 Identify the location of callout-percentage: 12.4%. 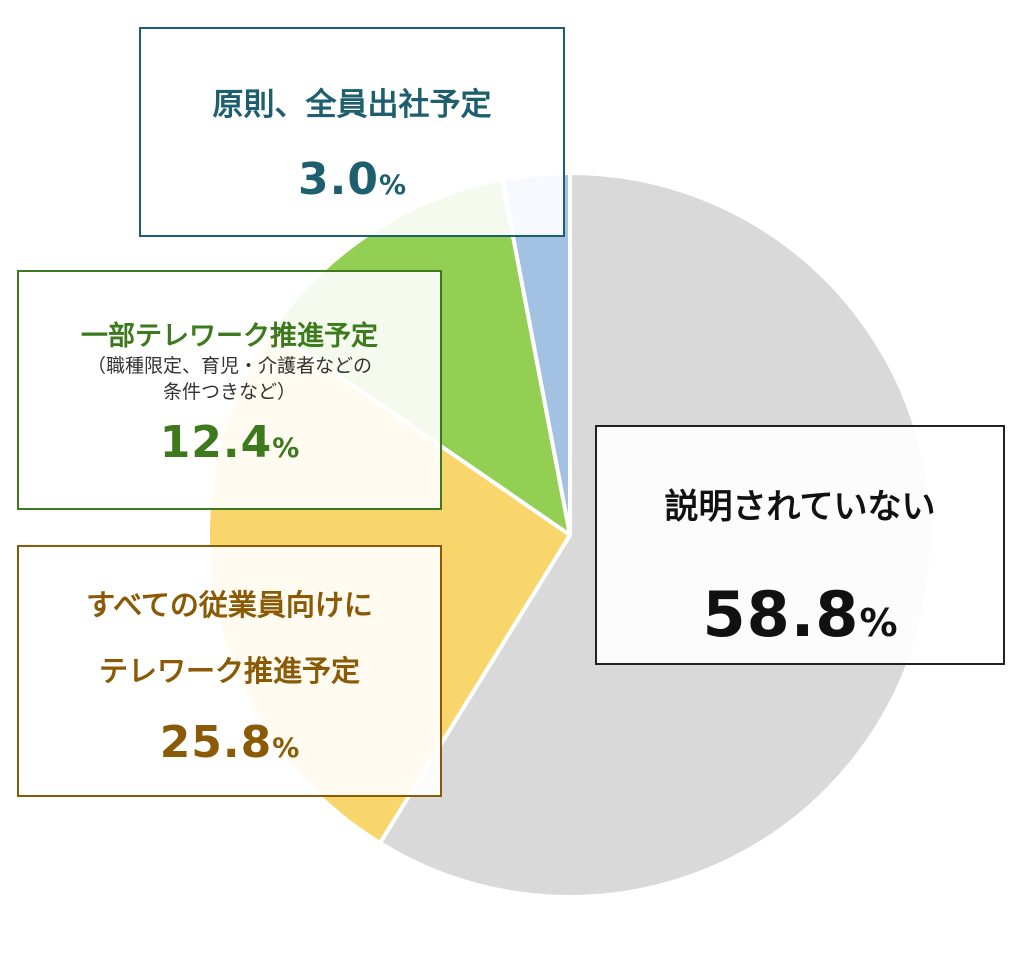
(229, 442).